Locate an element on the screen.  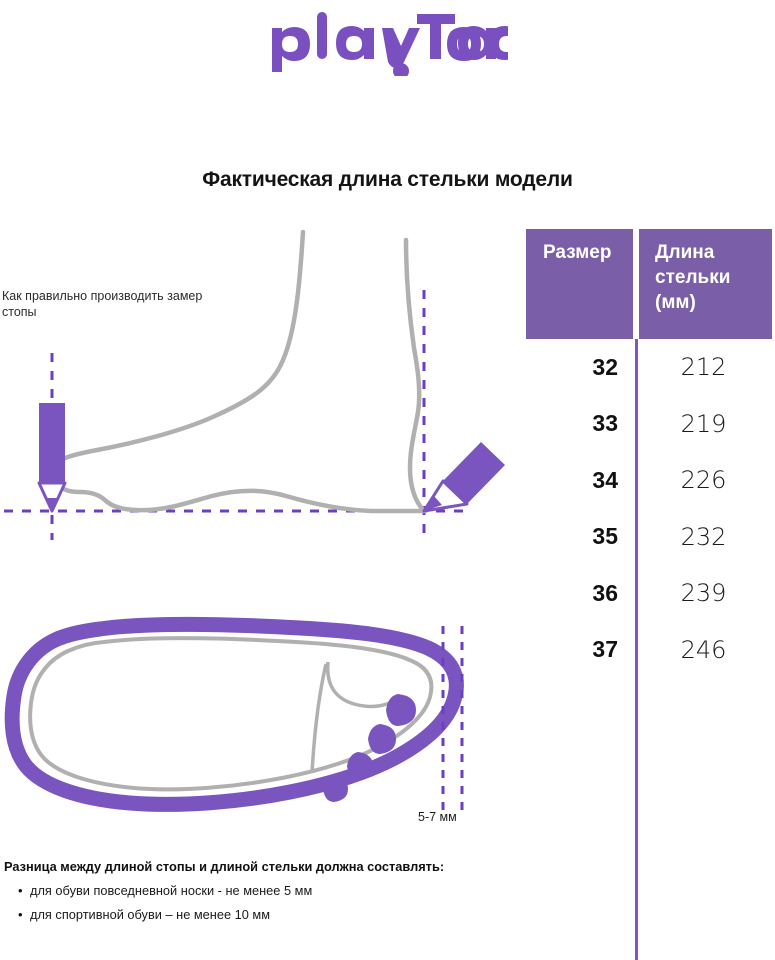
foot-heel-outline is located at coordinates (415, 375).